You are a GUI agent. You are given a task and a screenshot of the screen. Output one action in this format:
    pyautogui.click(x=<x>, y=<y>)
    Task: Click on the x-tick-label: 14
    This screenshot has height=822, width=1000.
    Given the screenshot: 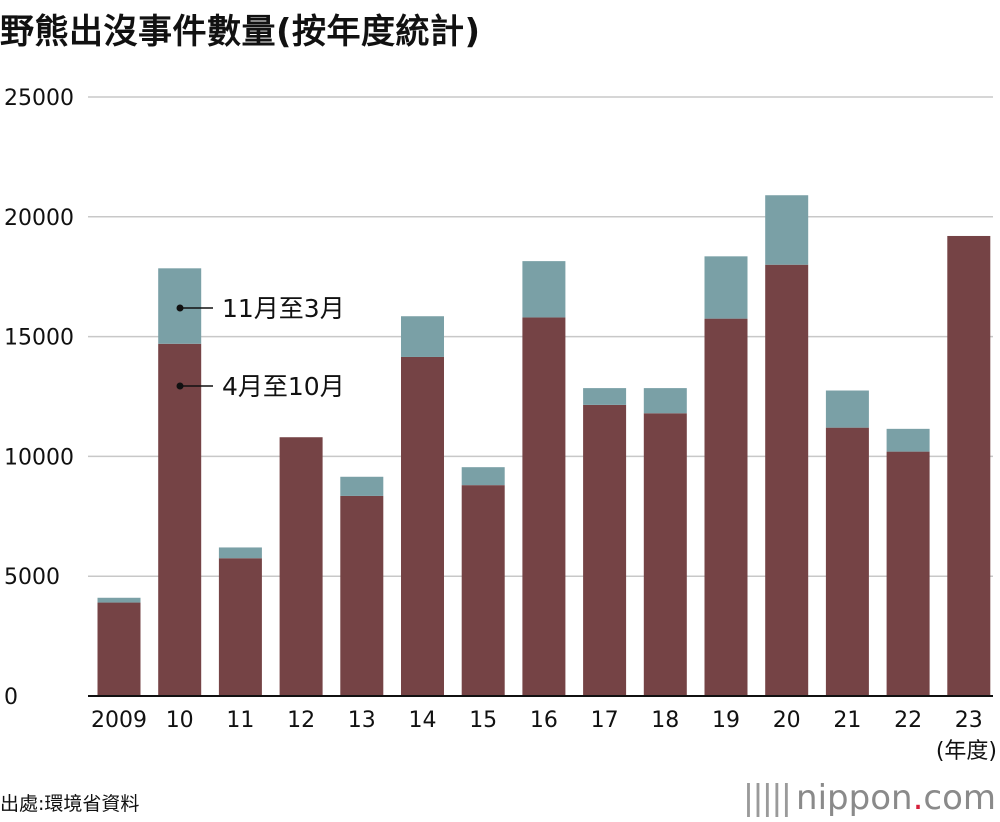 What is the action you would take?
    pyautogui.click(x=423, y=720)
    